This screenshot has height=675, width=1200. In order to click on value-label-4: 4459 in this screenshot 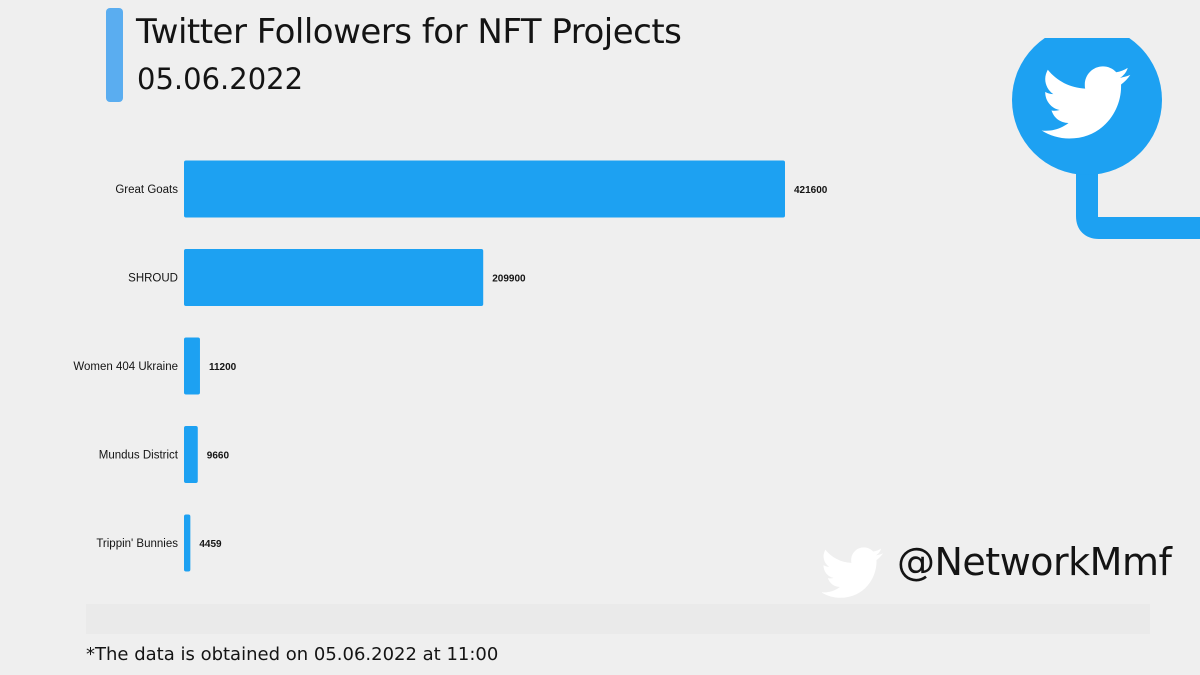, I will do `click(210, 544)`.